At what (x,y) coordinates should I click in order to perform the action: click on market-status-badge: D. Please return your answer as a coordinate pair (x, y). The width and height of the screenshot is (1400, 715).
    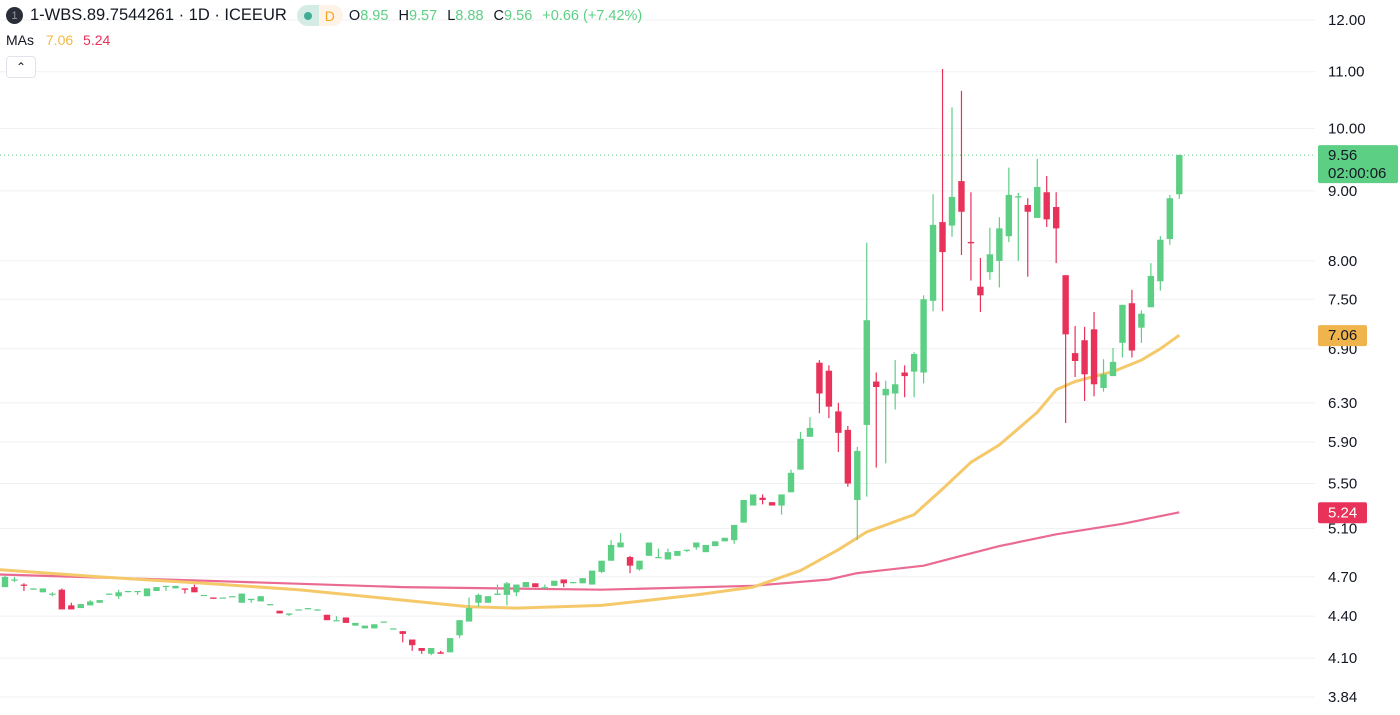
    Looking at the image, I should click on (319, 15).